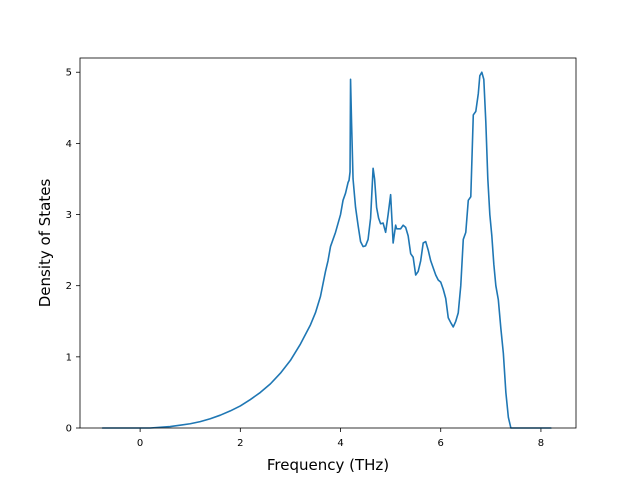  Describe the element at coordinates (140, 443) in the screenshot. I see `x-tick-label: 0` at that location.